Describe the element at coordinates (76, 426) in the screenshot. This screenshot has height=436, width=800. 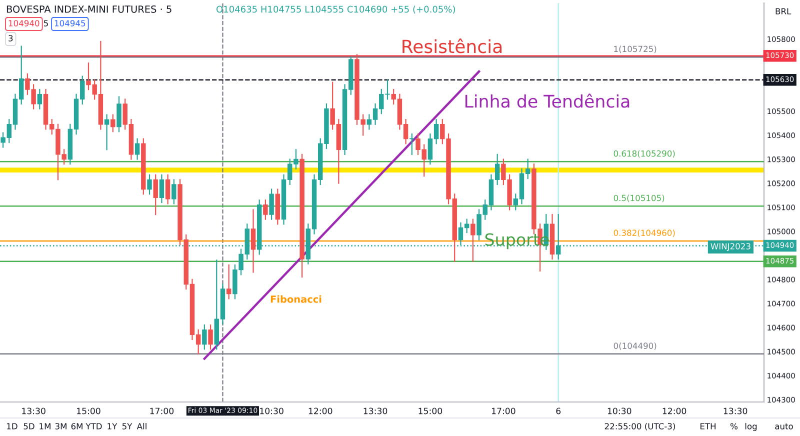
I see `text: 6M` at that location.